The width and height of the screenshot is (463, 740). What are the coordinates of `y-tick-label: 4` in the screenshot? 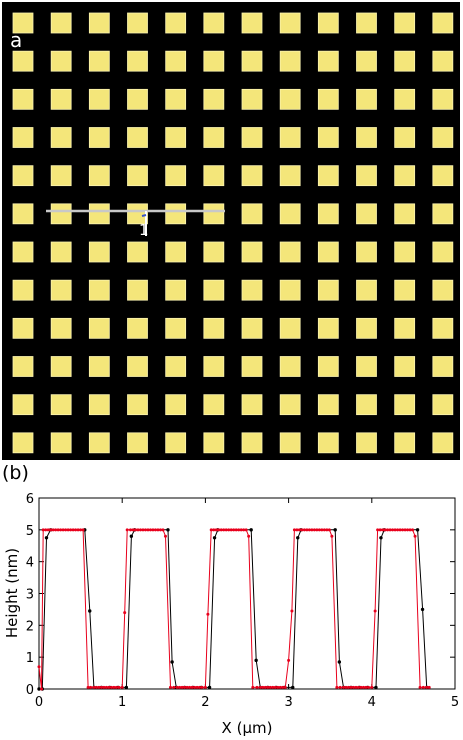 It's located at (30, 563).